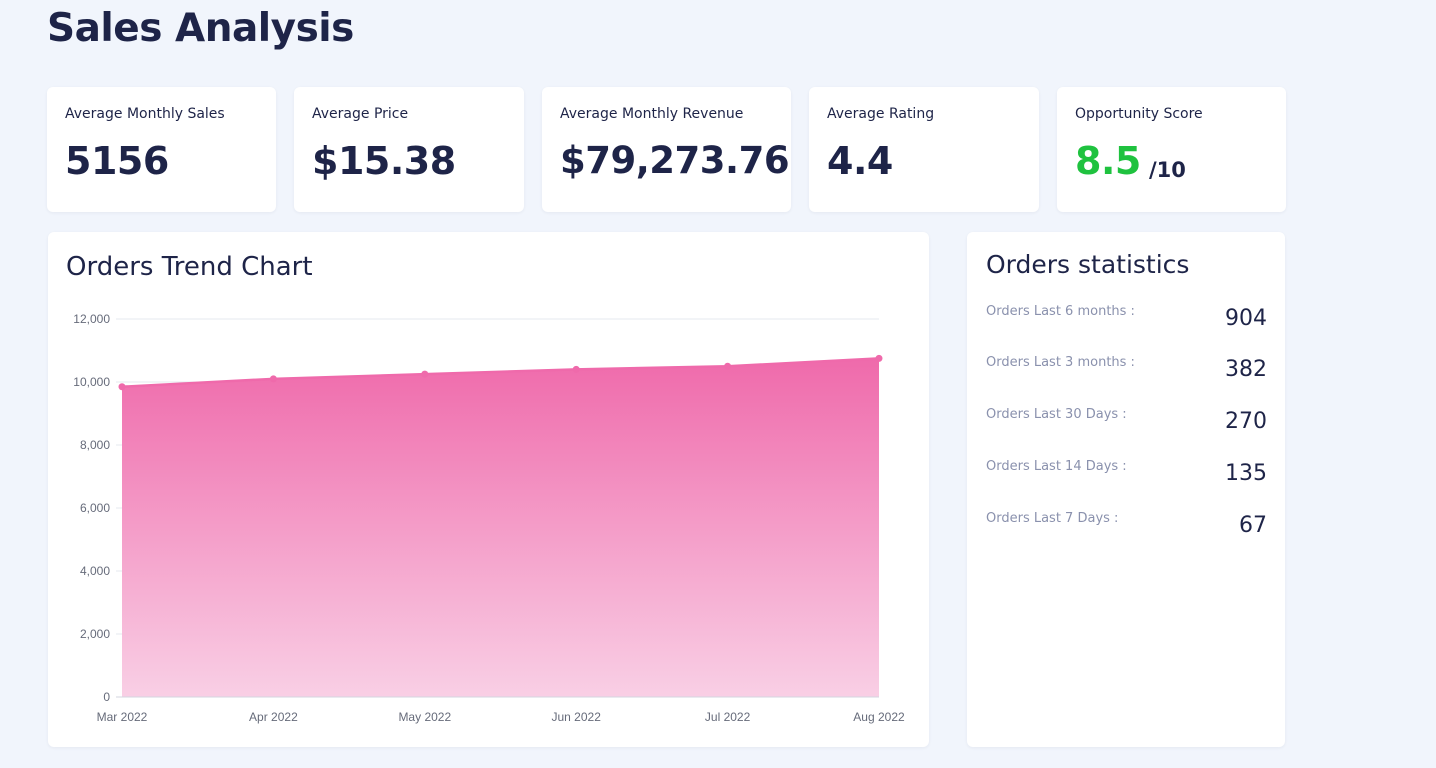  What do you see at coordinates (577, 717) in the screenshot?
I see `x-tick-label: Jun 2022` at bounding box center [577, 717].